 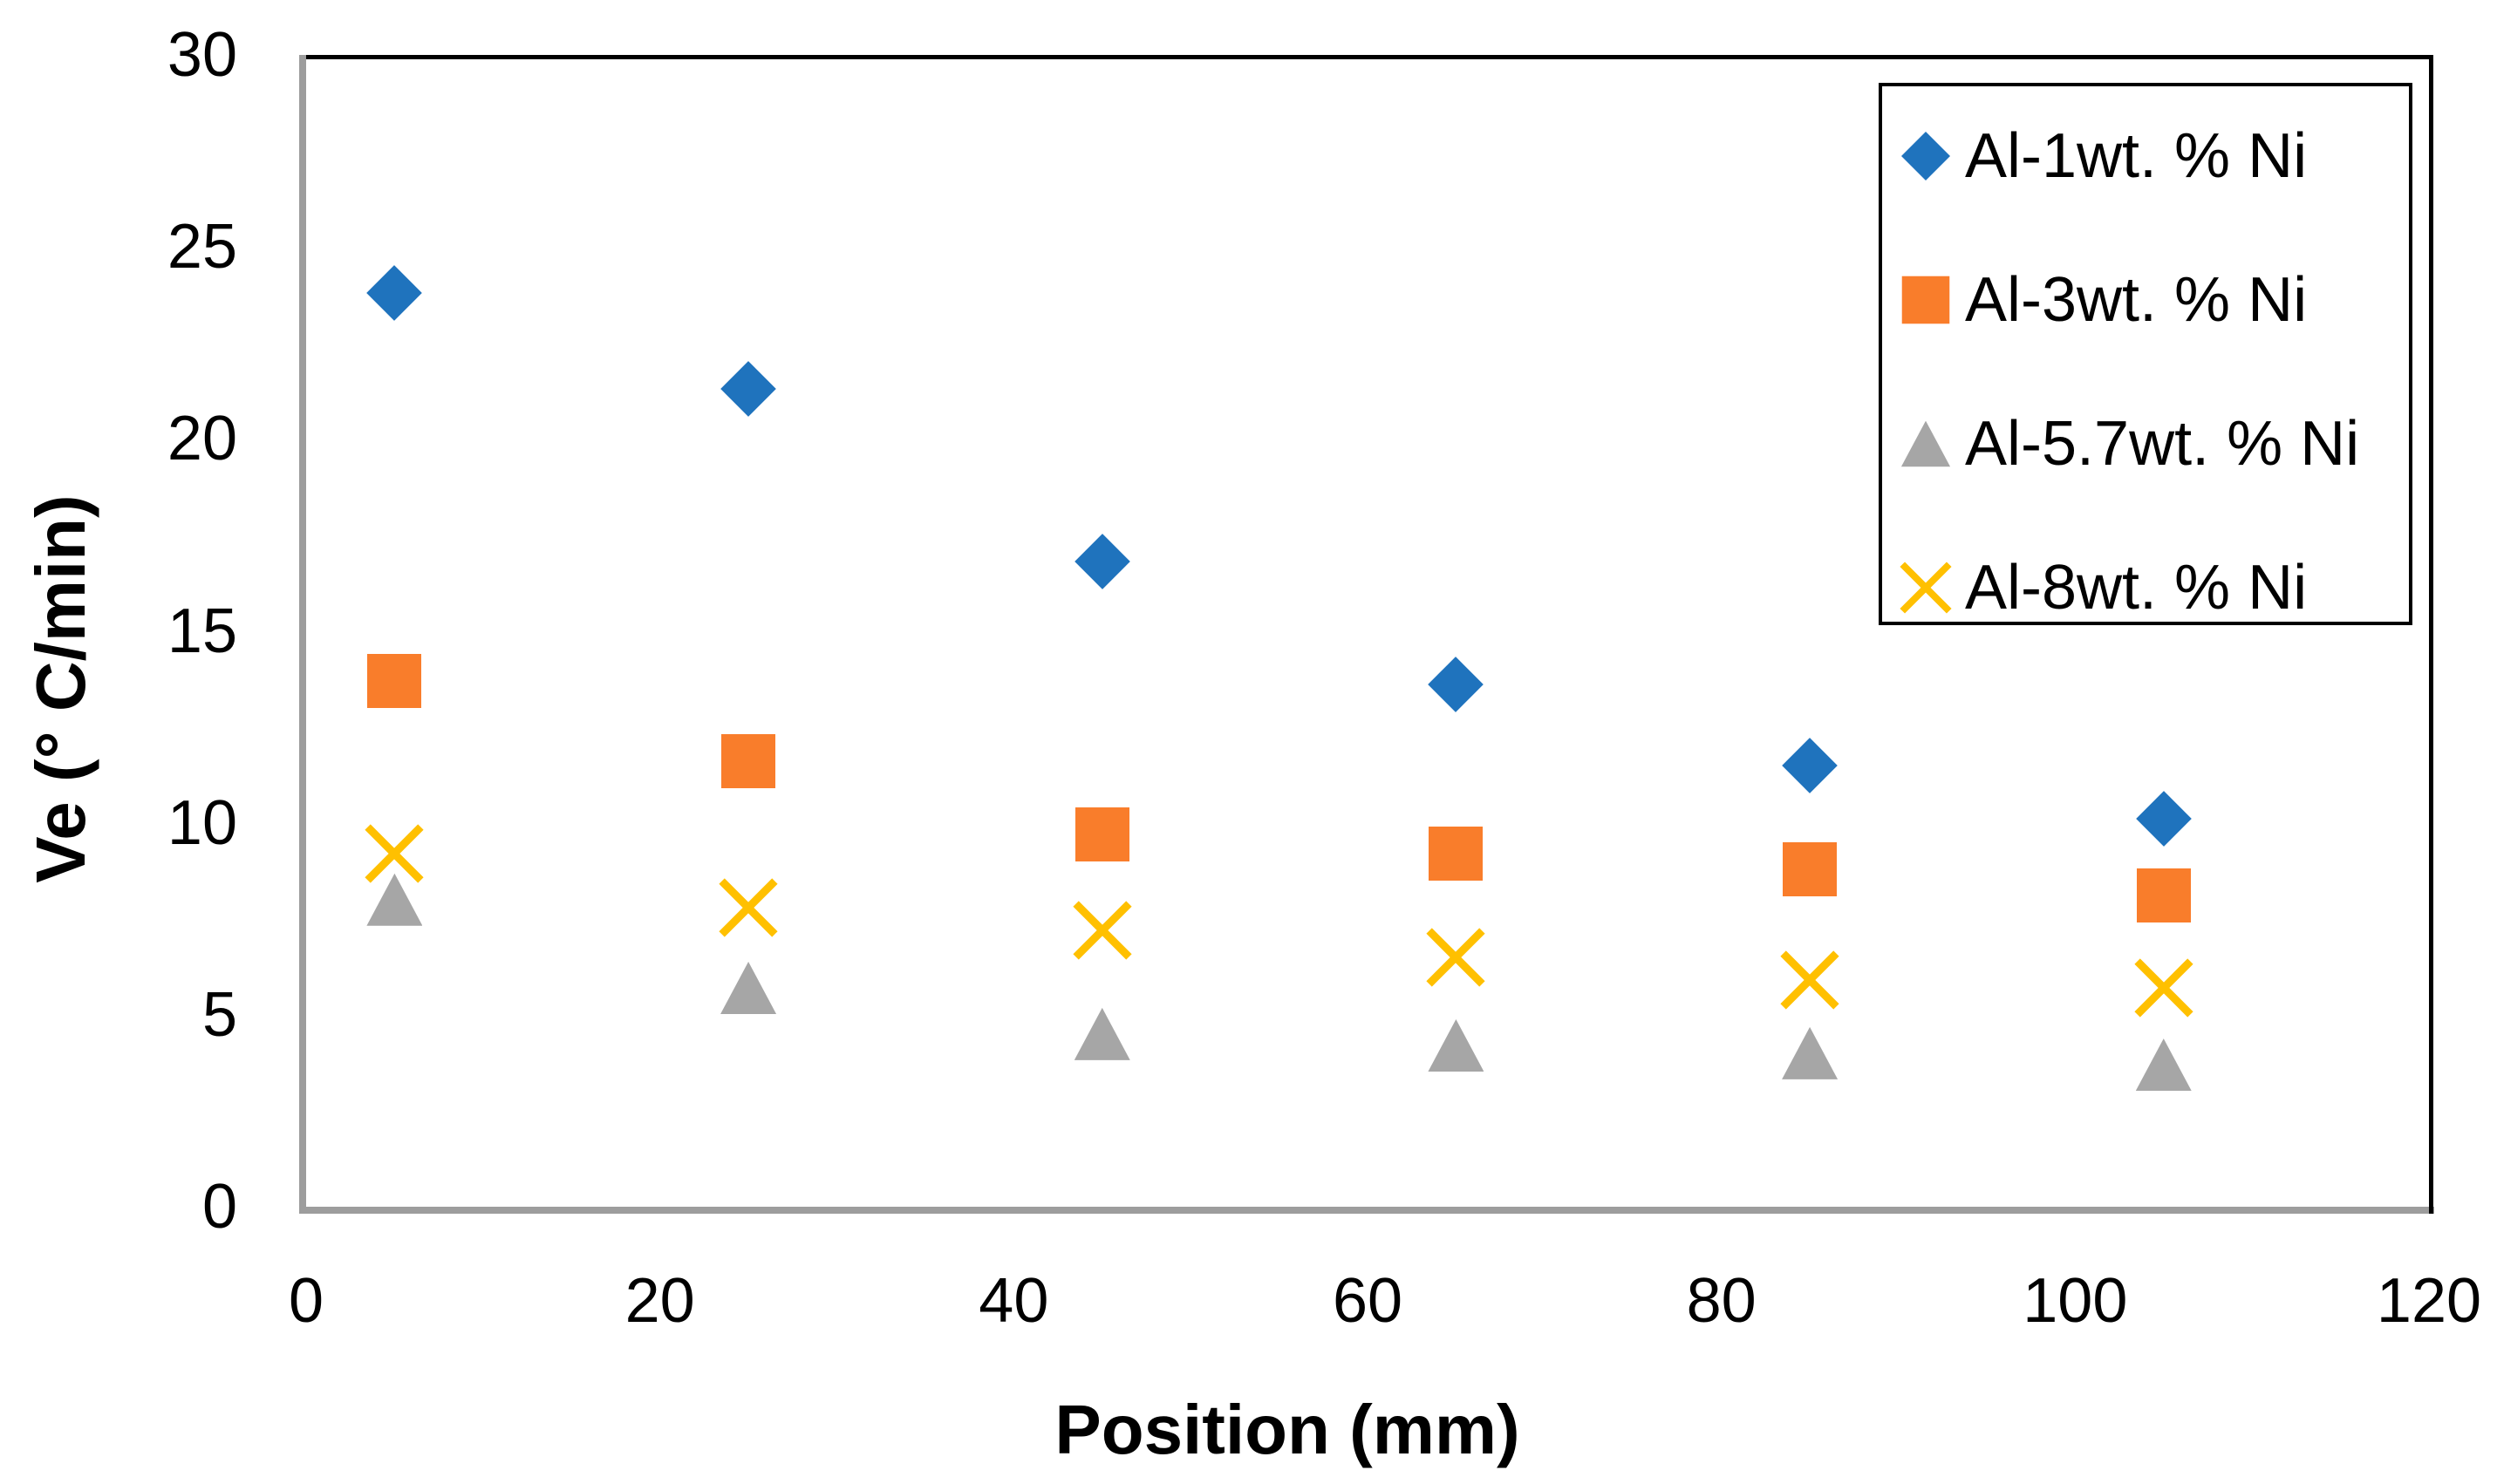 I want to click on x-tick-label: 80, so click(x=1721, y=1301).